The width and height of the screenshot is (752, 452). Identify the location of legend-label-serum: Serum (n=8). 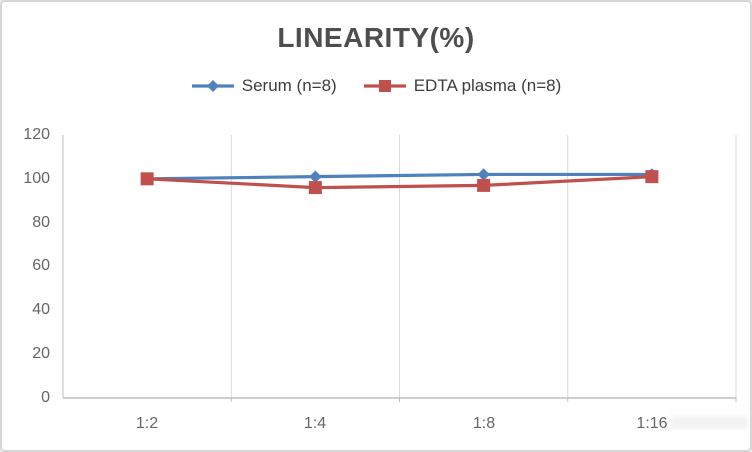
(289, 85).